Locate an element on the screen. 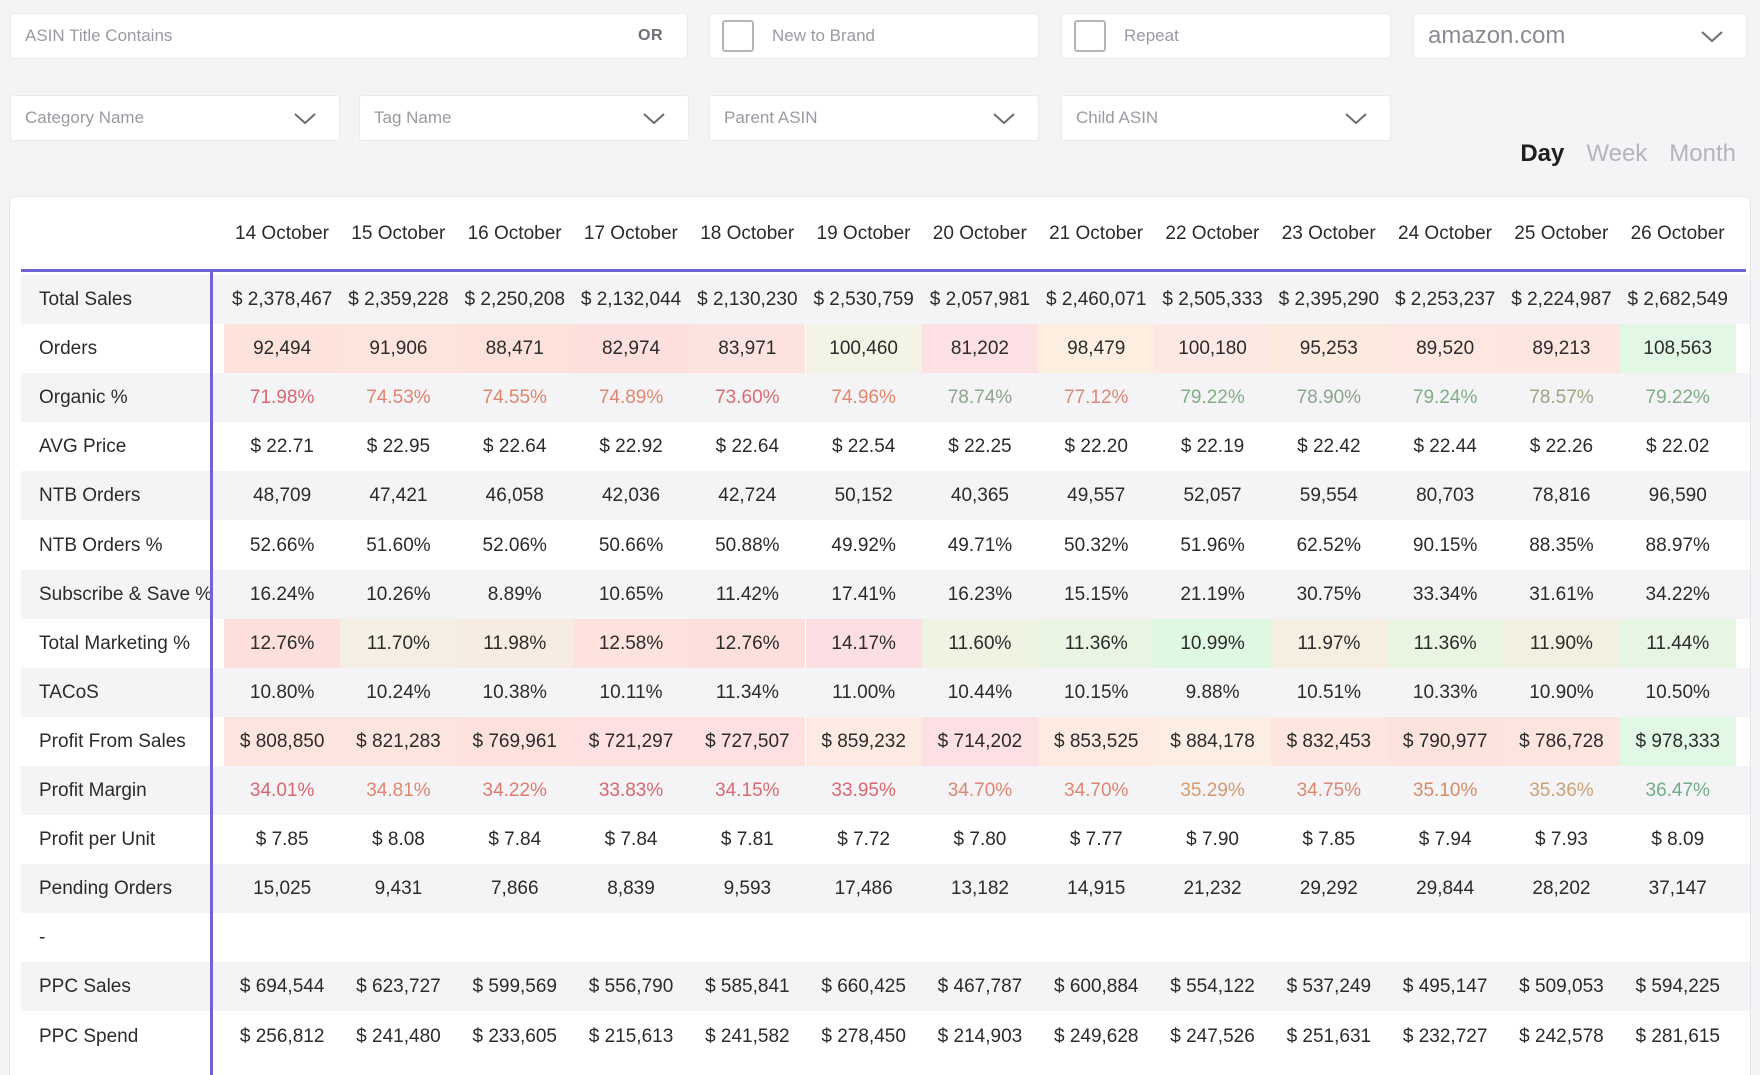 The height and width of the screenshot is (1075, 1760). table-cell: $ 22.42 is located at coordinates (1329, 447).